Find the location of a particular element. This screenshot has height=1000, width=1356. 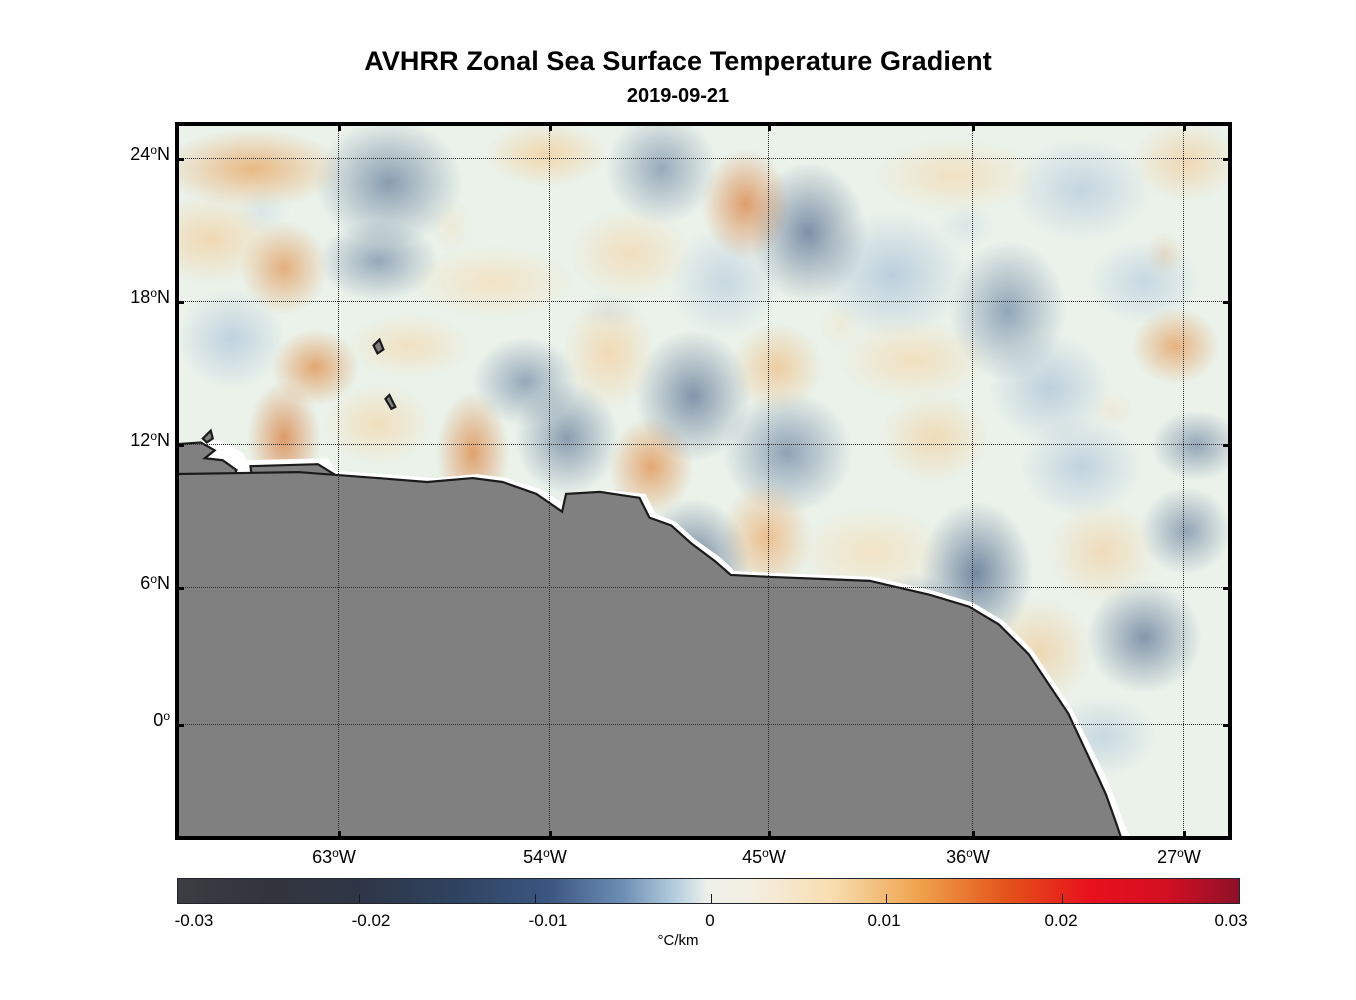

xtick-label-27w: 27oW is located at coordinates (1179, 856).